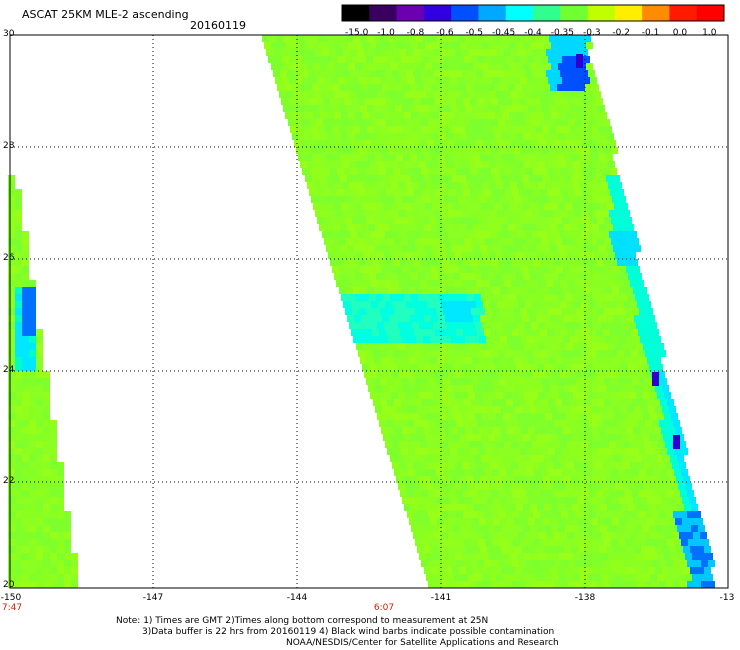 The width and height of the screenshot is (740, 650). I want to click on swath-cell-low, so click(579, 61).